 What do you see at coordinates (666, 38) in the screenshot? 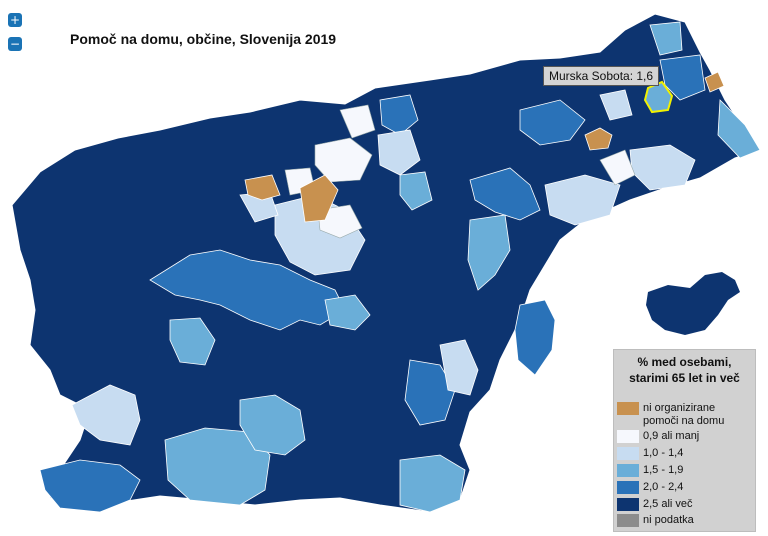
I see `region-lm-north2` at bounding box center [666, 38].